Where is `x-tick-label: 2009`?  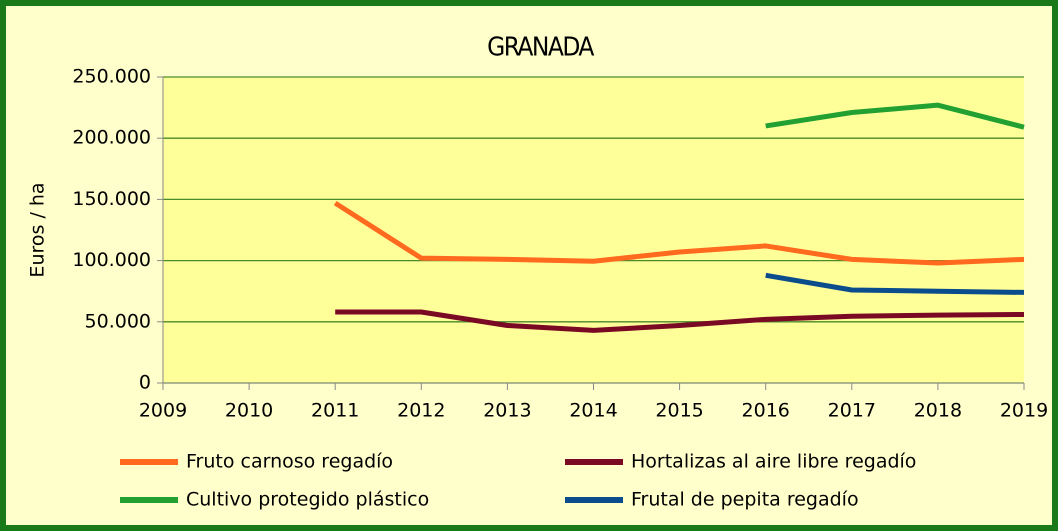 x-tick-label: 2009 is located at coordinates (163, 411).